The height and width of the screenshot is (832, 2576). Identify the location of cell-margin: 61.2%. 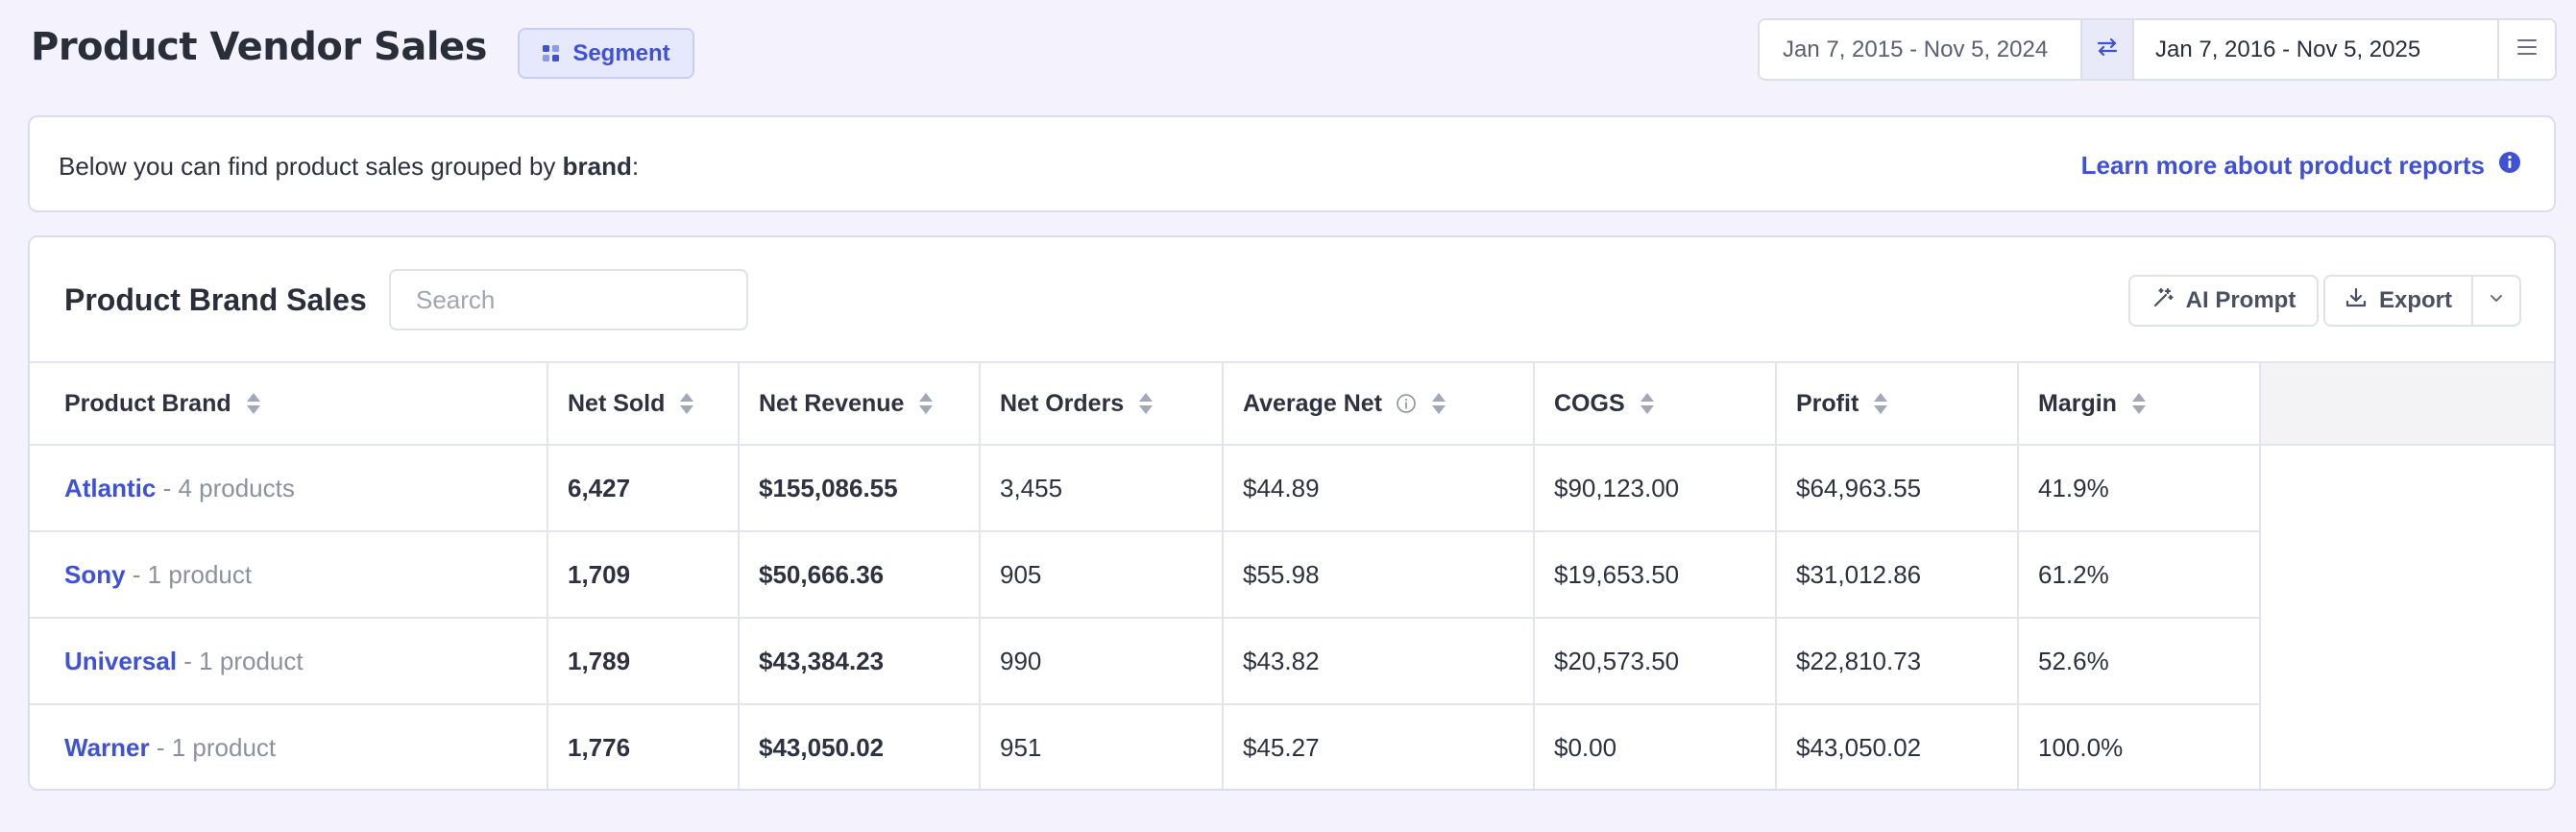
(2139, 575).